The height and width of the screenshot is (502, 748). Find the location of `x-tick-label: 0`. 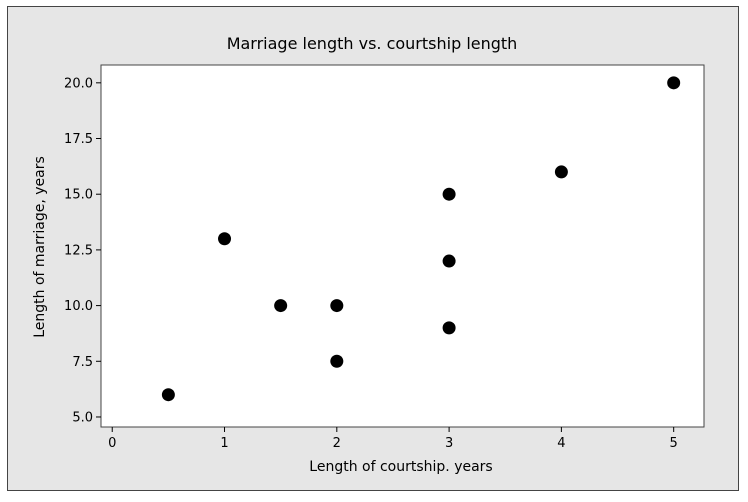

x-tick-label: 0 is located at coordinates (112, 443).